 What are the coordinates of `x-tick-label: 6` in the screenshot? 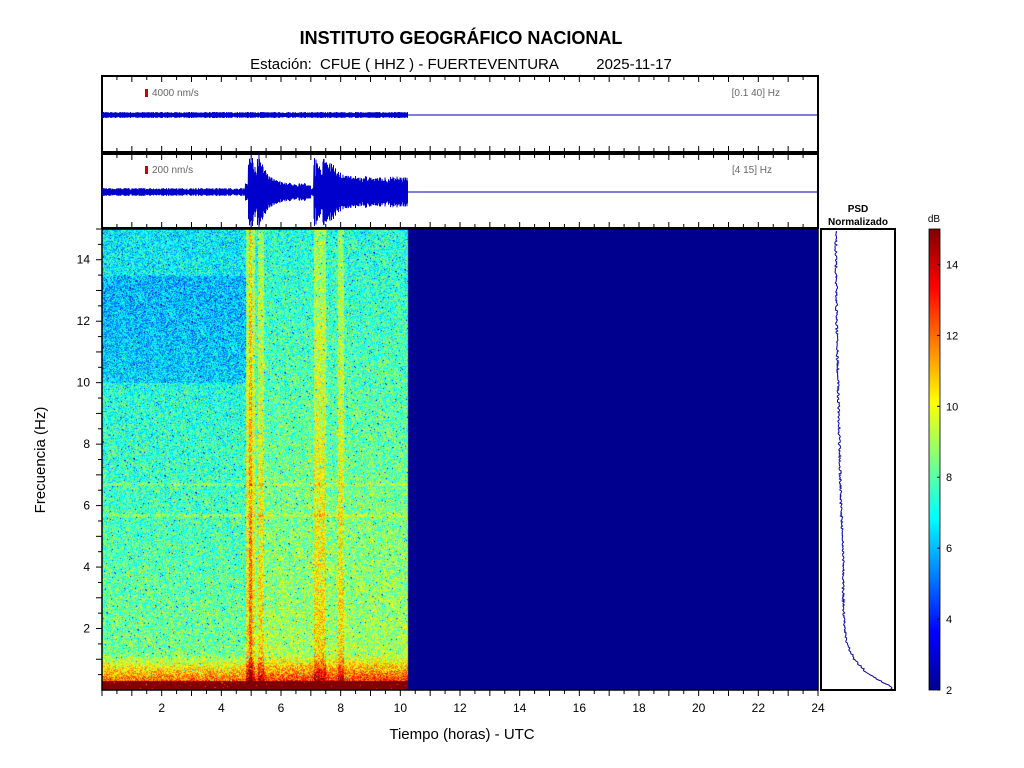 It's located at (281, 708).